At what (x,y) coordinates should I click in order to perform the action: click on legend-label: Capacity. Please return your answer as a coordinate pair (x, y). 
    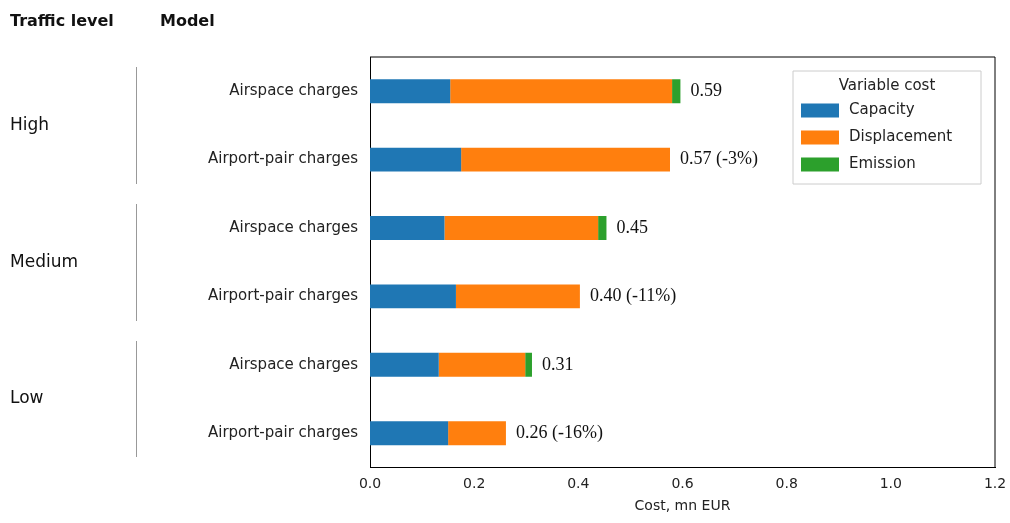
    Looking at the image, I should click on (882, 109).